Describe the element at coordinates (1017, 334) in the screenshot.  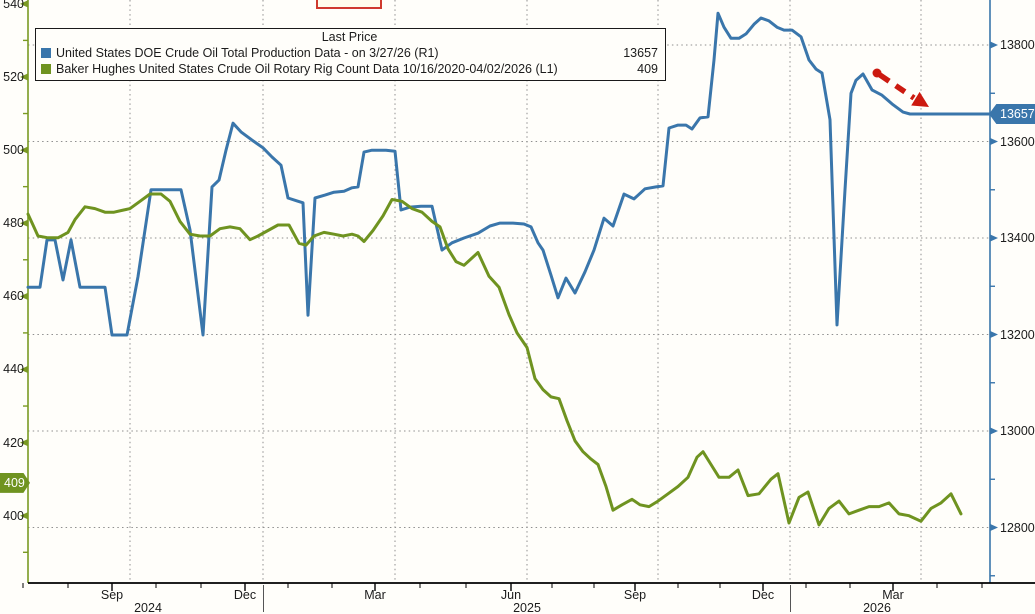
I see `right-axis-tick-label: 13200` at that location.